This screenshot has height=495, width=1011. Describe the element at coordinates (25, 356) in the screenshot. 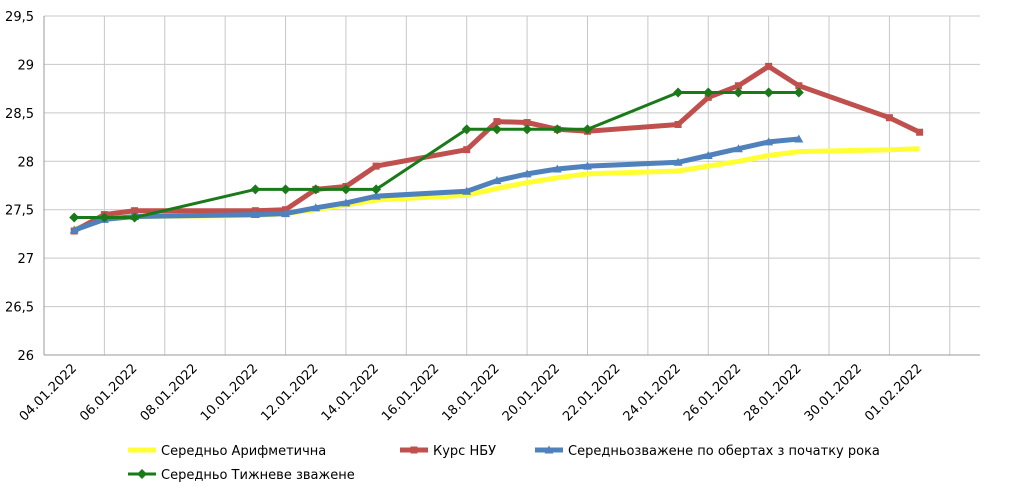

I see `y-tick-label: 26` at that location.